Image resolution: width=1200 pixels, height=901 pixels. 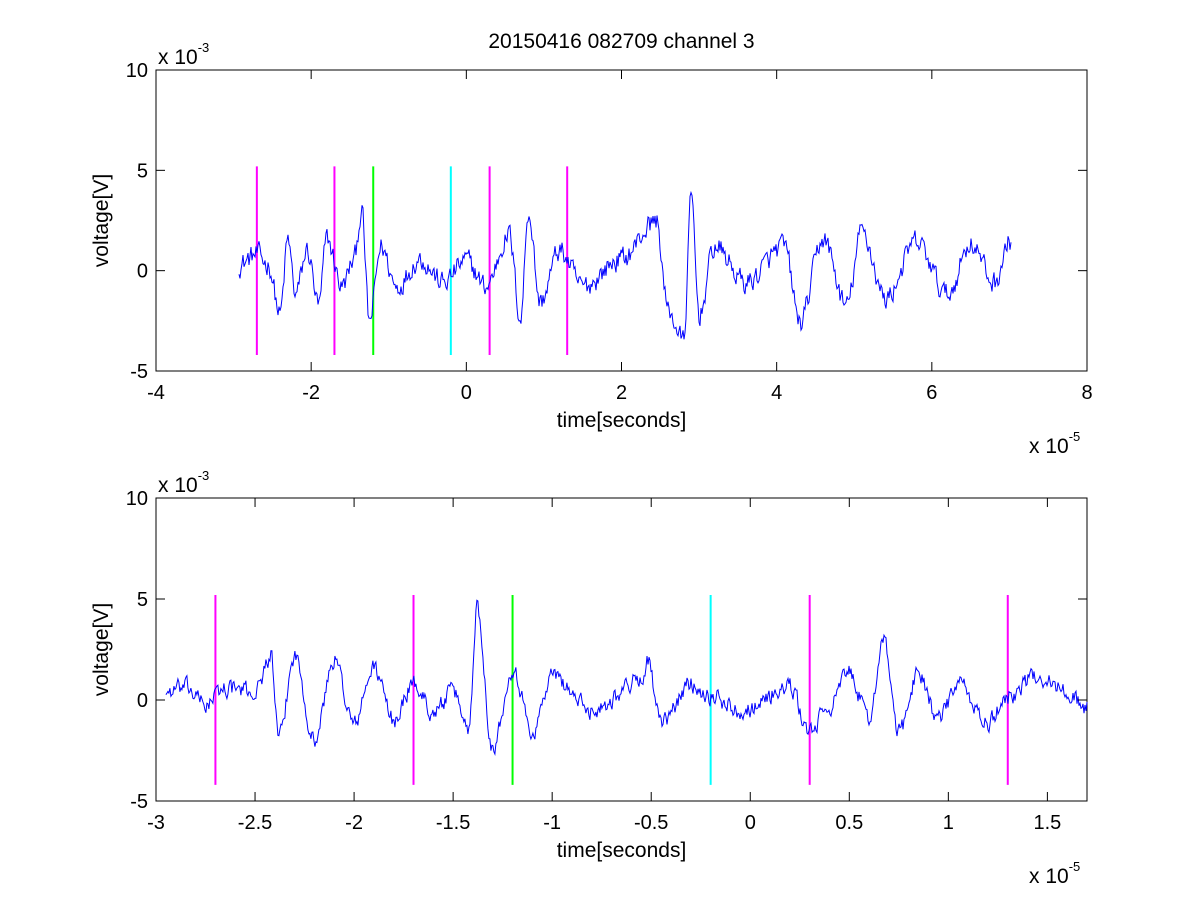 What do you see at coordinates (1086, 393) in the screenshot?
I see `x-tick-label: 8` at bounding box center [1086, 393].